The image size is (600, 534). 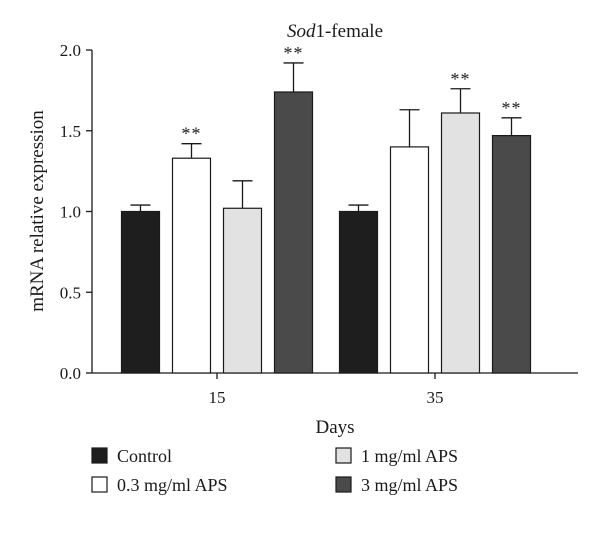 I want to click on y-tick-label: 2.0, so click(x=70, y=50).